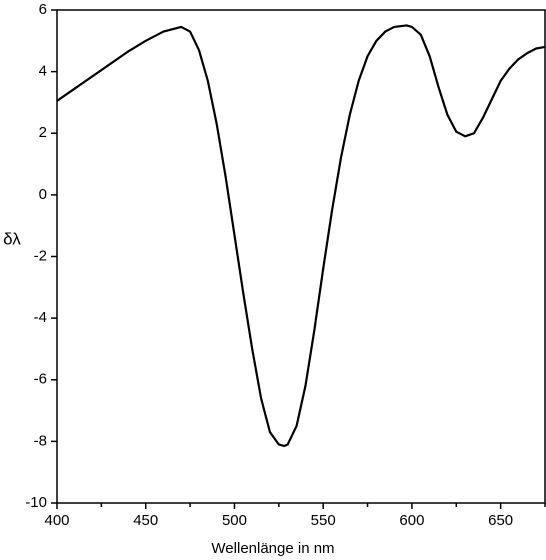 Image resolution: width=546 pixels, height=560 pixels. Describe the element at coordinates (234, 520) in the screenshot. I see `x-tick-label: 500` at that location.